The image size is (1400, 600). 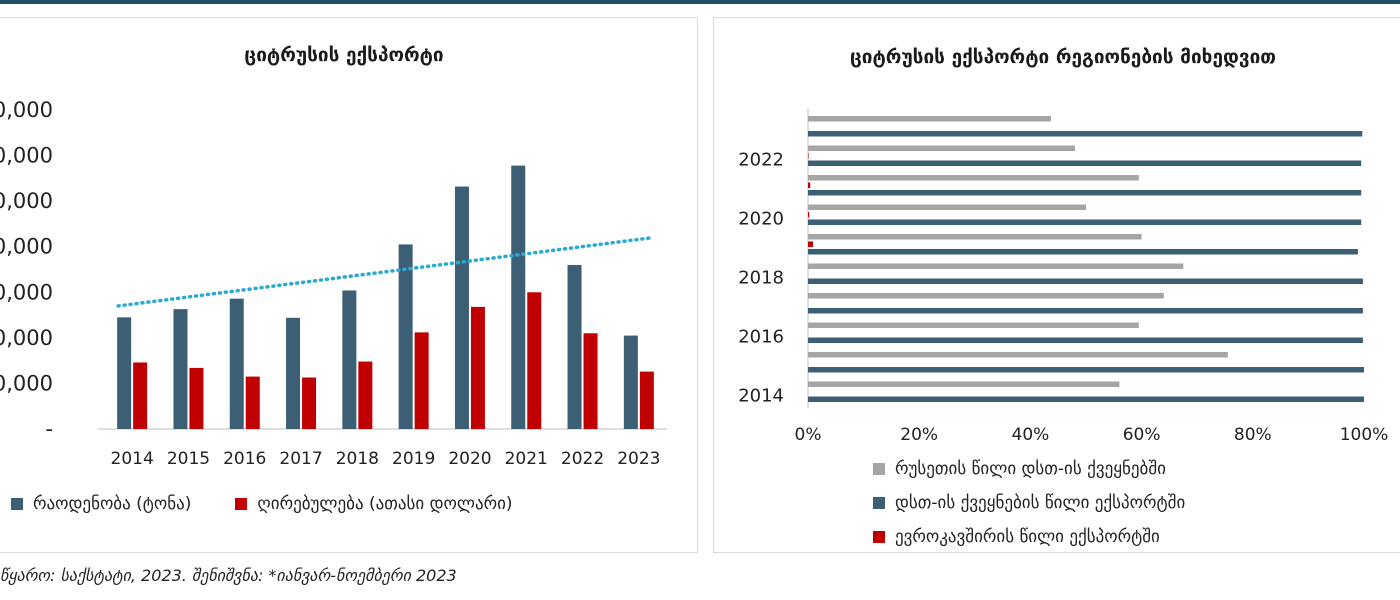 I want to click on left-chart-title: ციტრუსის ექსპორტი, so click(x=344, y=55).